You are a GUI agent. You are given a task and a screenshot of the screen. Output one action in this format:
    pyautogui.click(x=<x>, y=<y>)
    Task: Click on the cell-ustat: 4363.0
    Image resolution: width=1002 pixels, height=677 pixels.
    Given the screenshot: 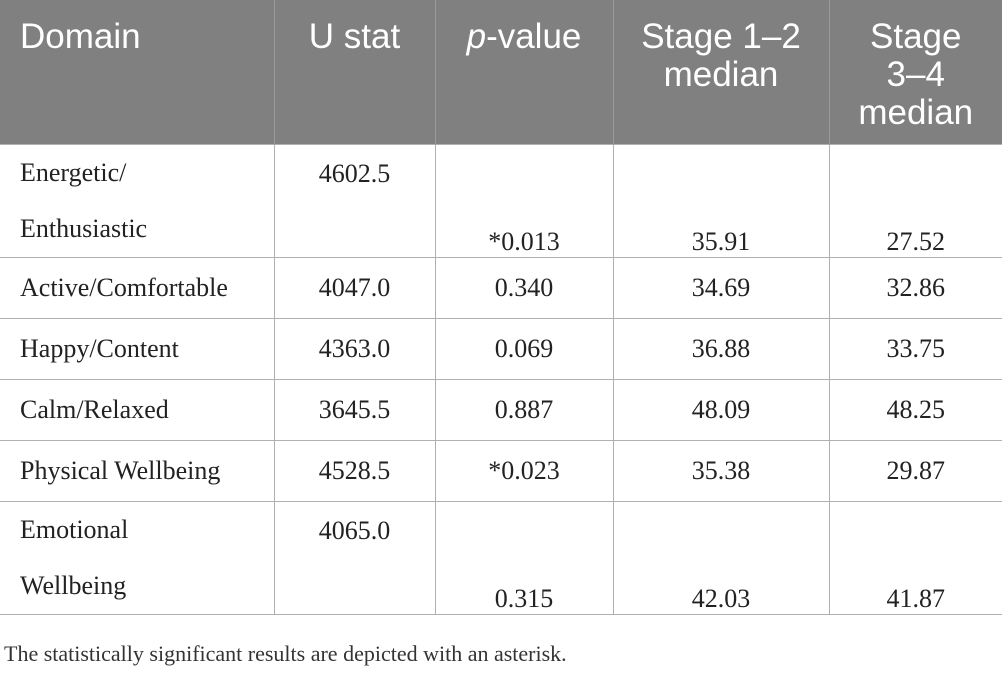 What is the action you would take?
    pyautogui.click(x=354, y=349)
    